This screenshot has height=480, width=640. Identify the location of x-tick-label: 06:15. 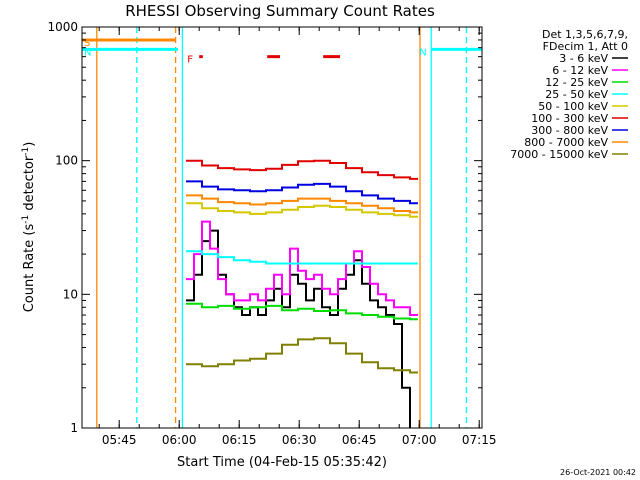
(239, 440).